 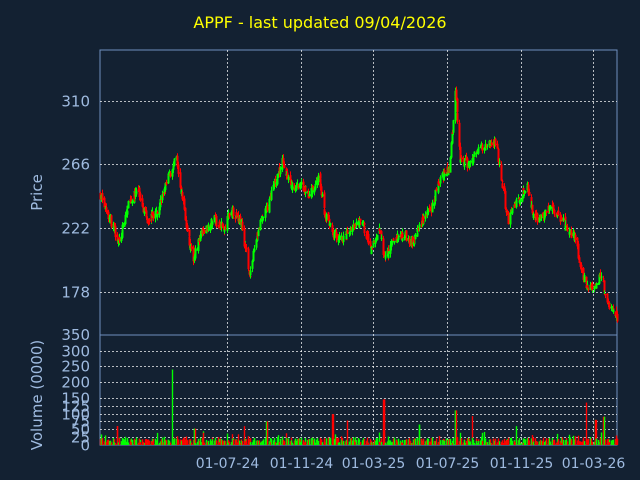 I want to click on volume-tick-label: 25, so click(x=80, y=438).